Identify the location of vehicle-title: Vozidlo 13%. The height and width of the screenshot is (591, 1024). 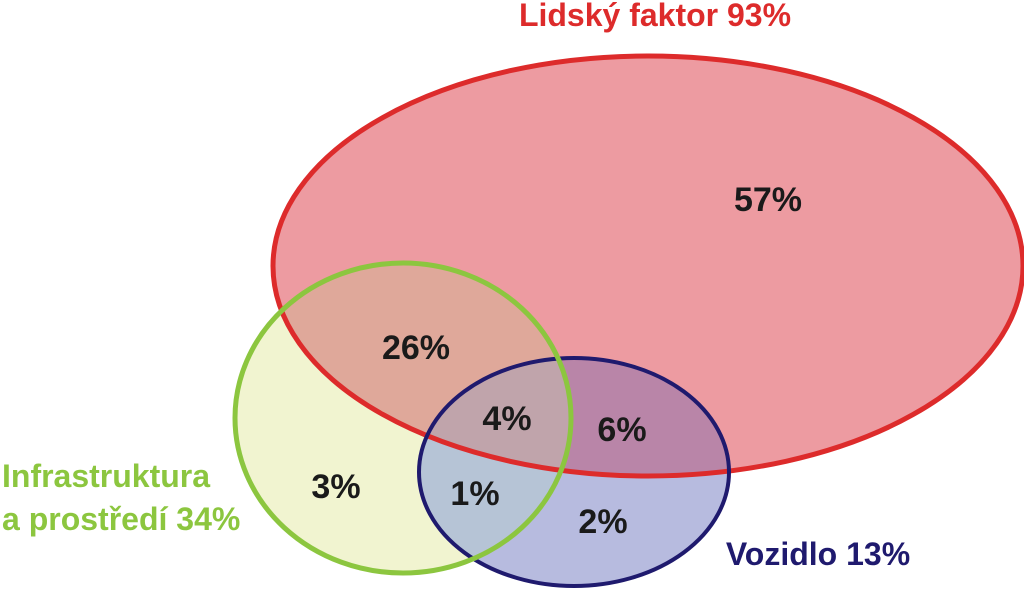
(818, 554).